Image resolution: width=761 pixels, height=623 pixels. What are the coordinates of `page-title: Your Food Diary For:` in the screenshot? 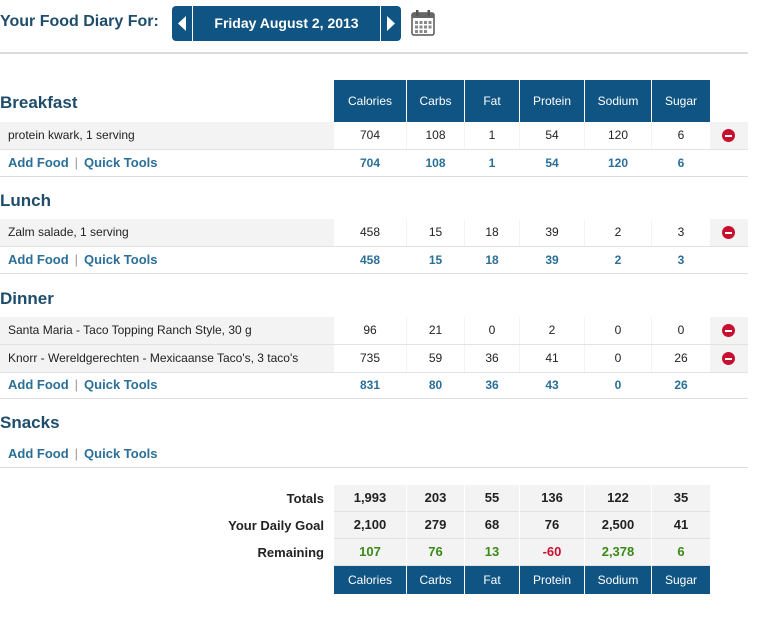 It's located at (79, 21).